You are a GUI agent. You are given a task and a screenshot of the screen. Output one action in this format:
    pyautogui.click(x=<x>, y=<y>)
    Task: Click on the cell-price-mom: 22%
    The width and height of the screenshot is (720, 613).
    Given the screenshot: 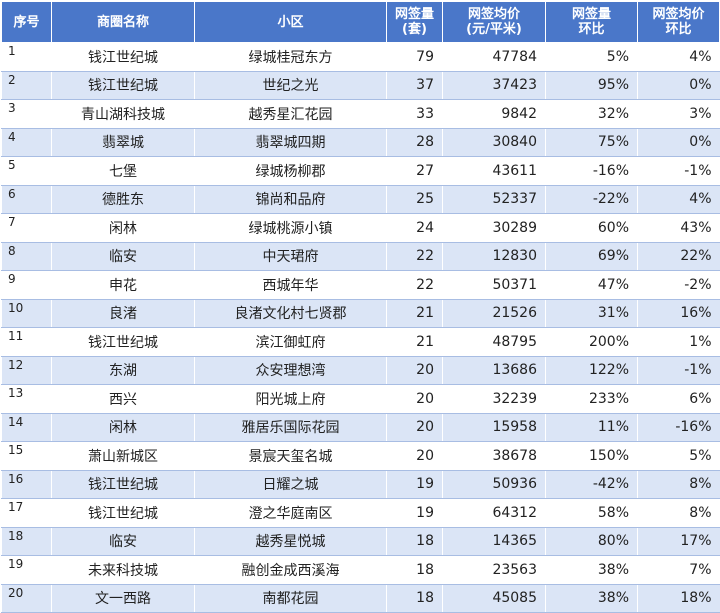 What is the action you would take?
    pyautogui.click(x=678, y=256)
    